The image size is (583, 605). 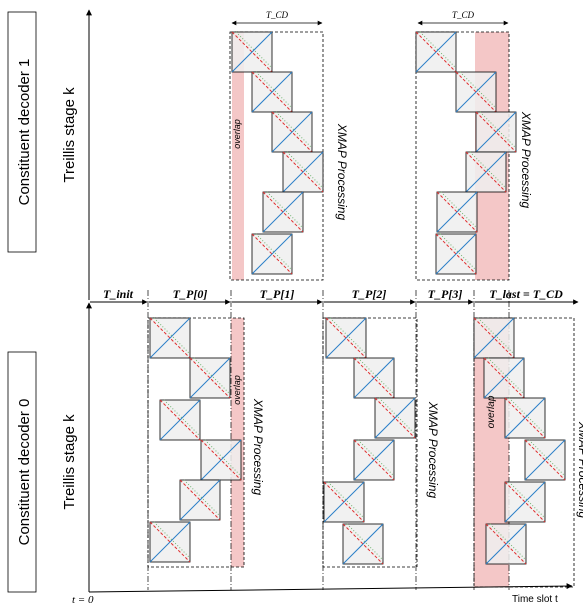 I want to click on top-axis-label: Treillis stage k, so click(x=69, y=135).